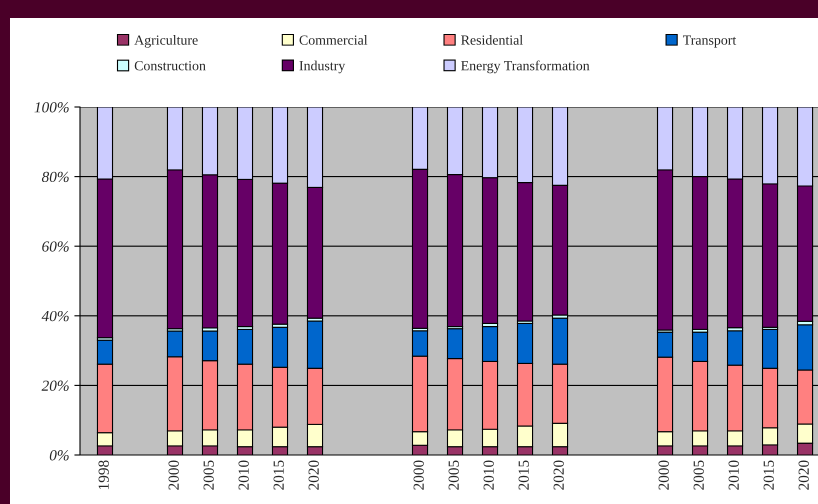  I want to click on y-tick-label: 60%, so click(55, 246).